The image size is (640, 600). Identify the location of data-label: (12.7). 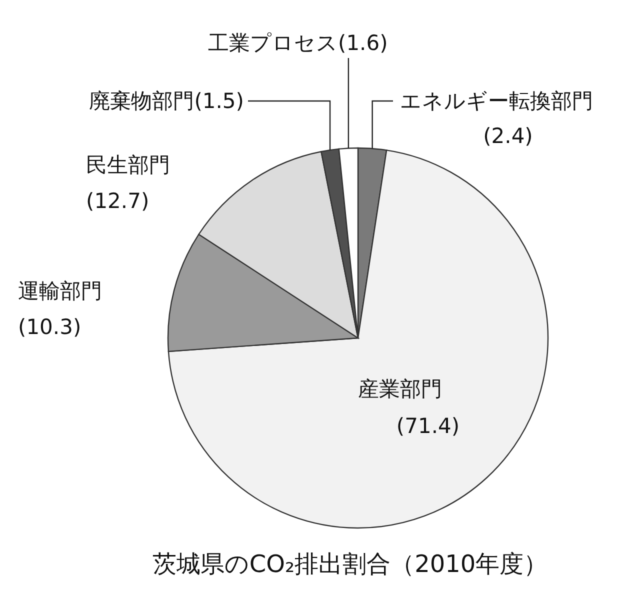
(118, 201).